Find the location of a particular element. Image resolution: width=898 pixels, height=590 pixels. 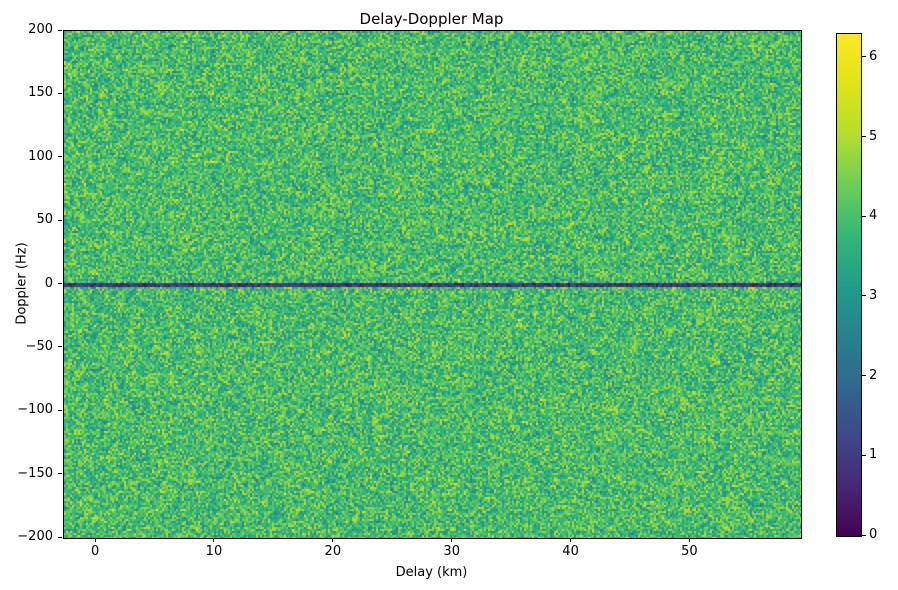

y-tick-label: 0 is located at coordinates (48, 283).